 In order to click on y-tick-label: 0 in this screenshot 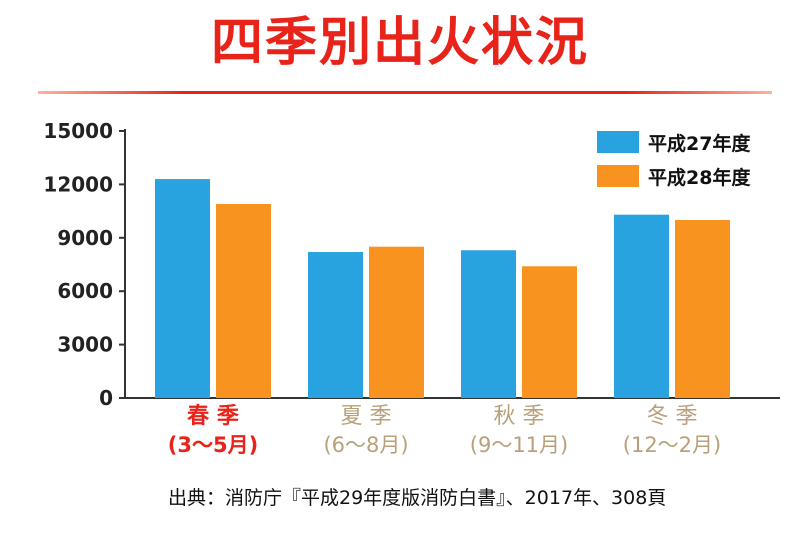, I will do `click(106, 398)`.